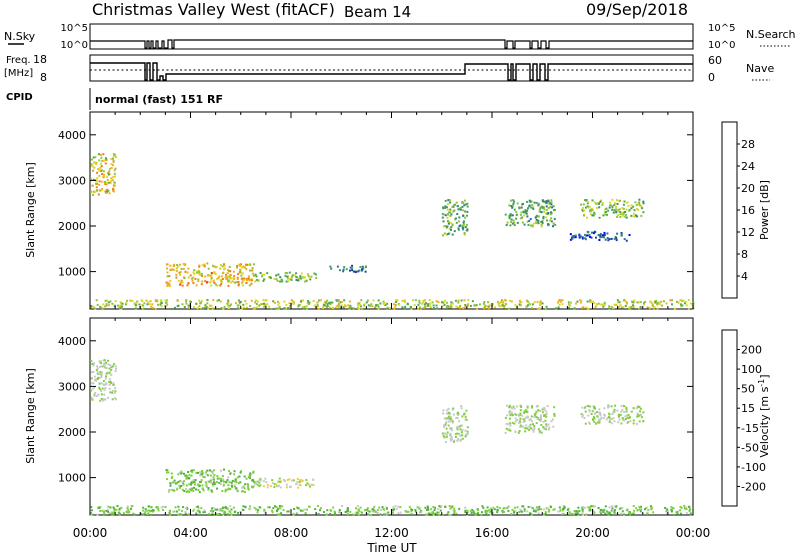 Image resolution: width=800 pixels, height=554 pixels. I want to click on y-tick-label: 4000, so click(72, 135).